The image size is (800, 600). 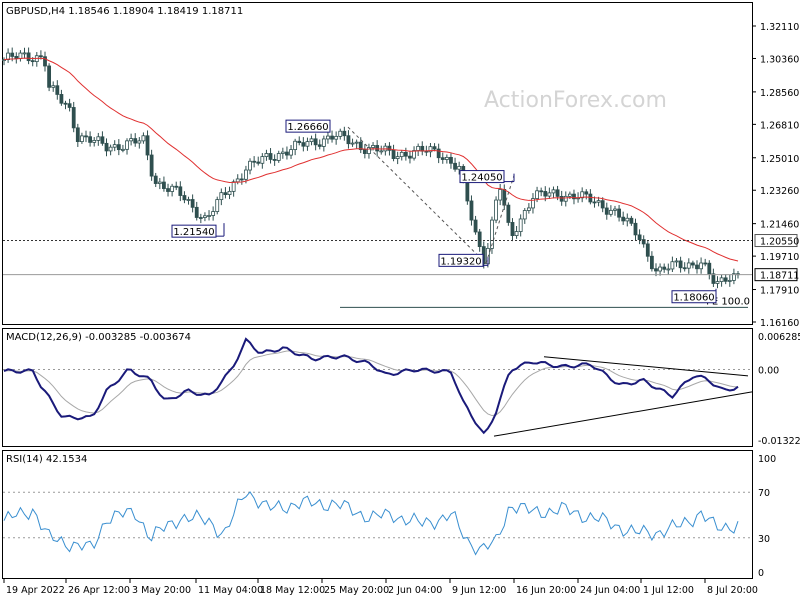 I want to click on rsi-series, so click(x=377, y=523).